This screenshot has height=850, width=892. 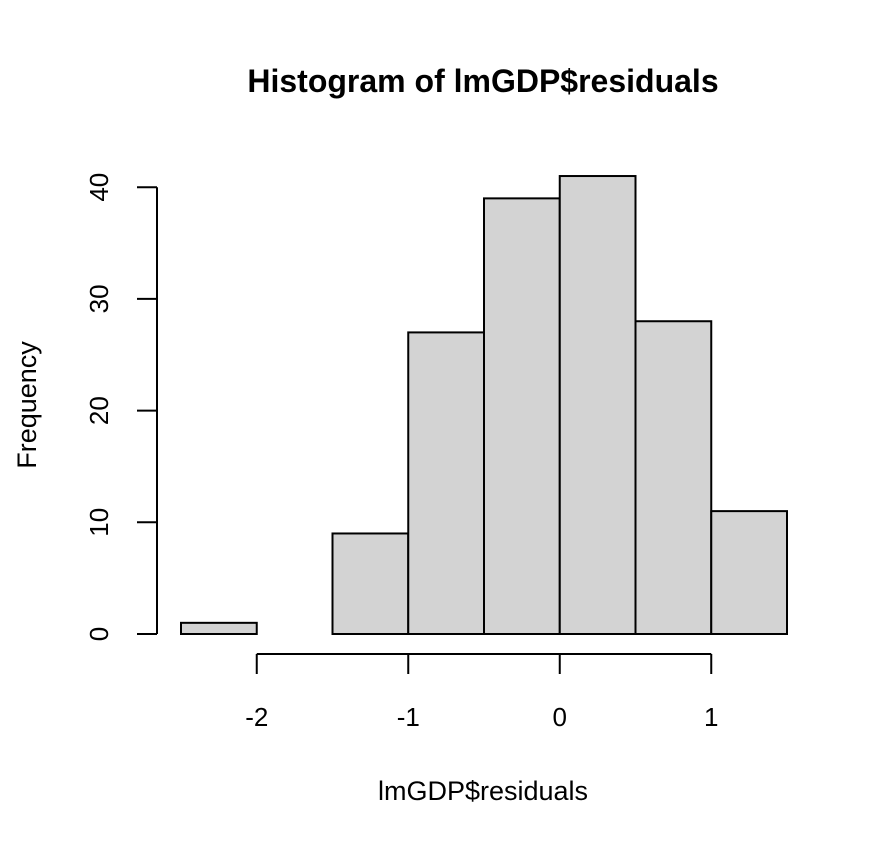 What do you see at coordinates (711, 717) in the screenshot?
I see `x-tick-label: 1` at bounding box center [711, 717].